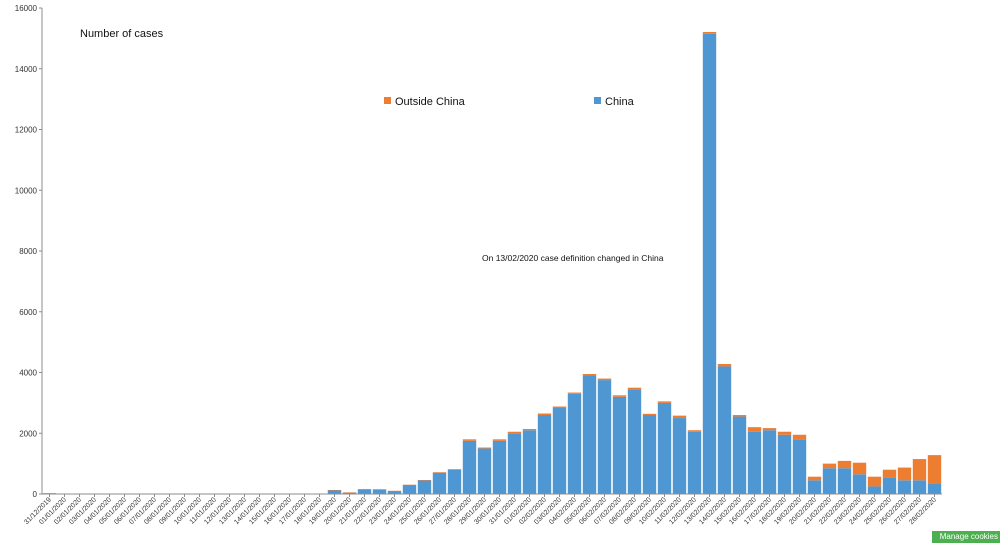 The width and height of the screenshot is (1000, 543). I want to click on chart-title: Number of cases, so click(122, 34).